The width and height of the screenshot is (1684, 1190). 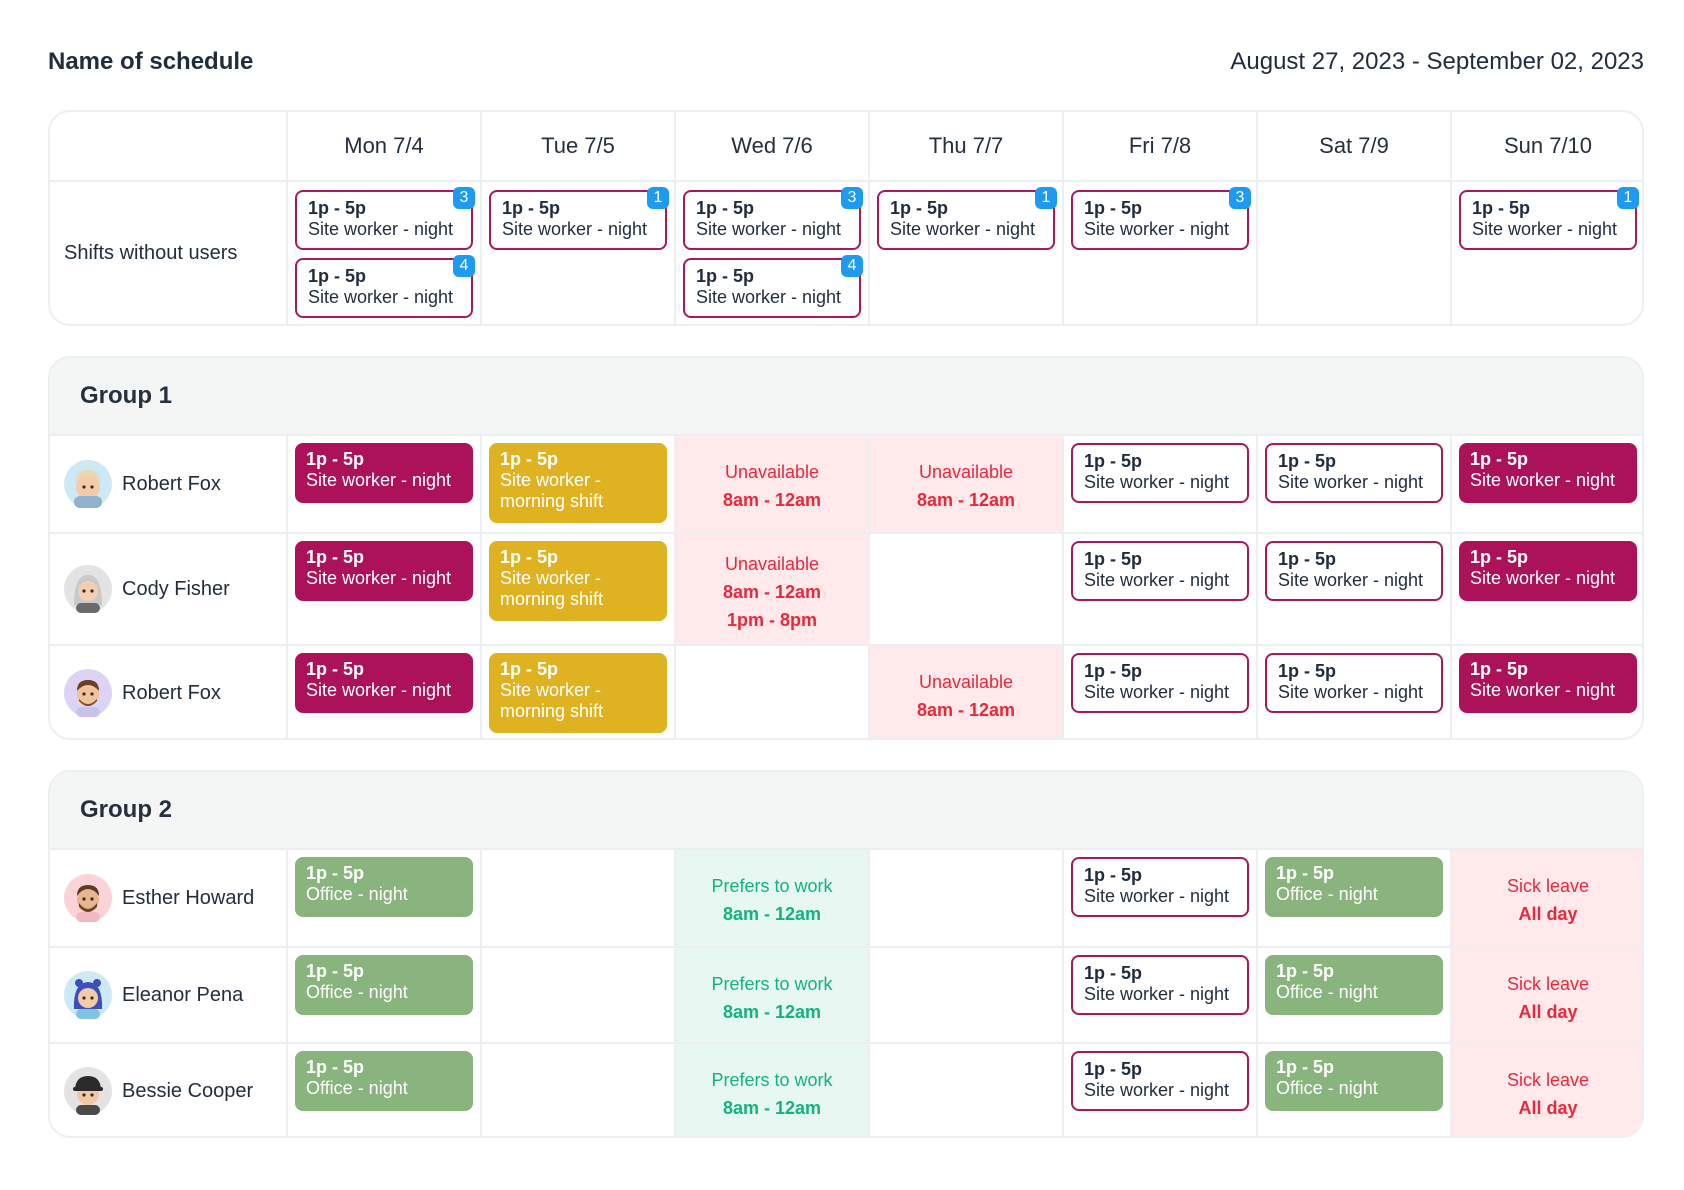 I want to click on unavailable-cell: Unavailable 8am - 12am 1pm - 8pm, so click(x=771, y=588).